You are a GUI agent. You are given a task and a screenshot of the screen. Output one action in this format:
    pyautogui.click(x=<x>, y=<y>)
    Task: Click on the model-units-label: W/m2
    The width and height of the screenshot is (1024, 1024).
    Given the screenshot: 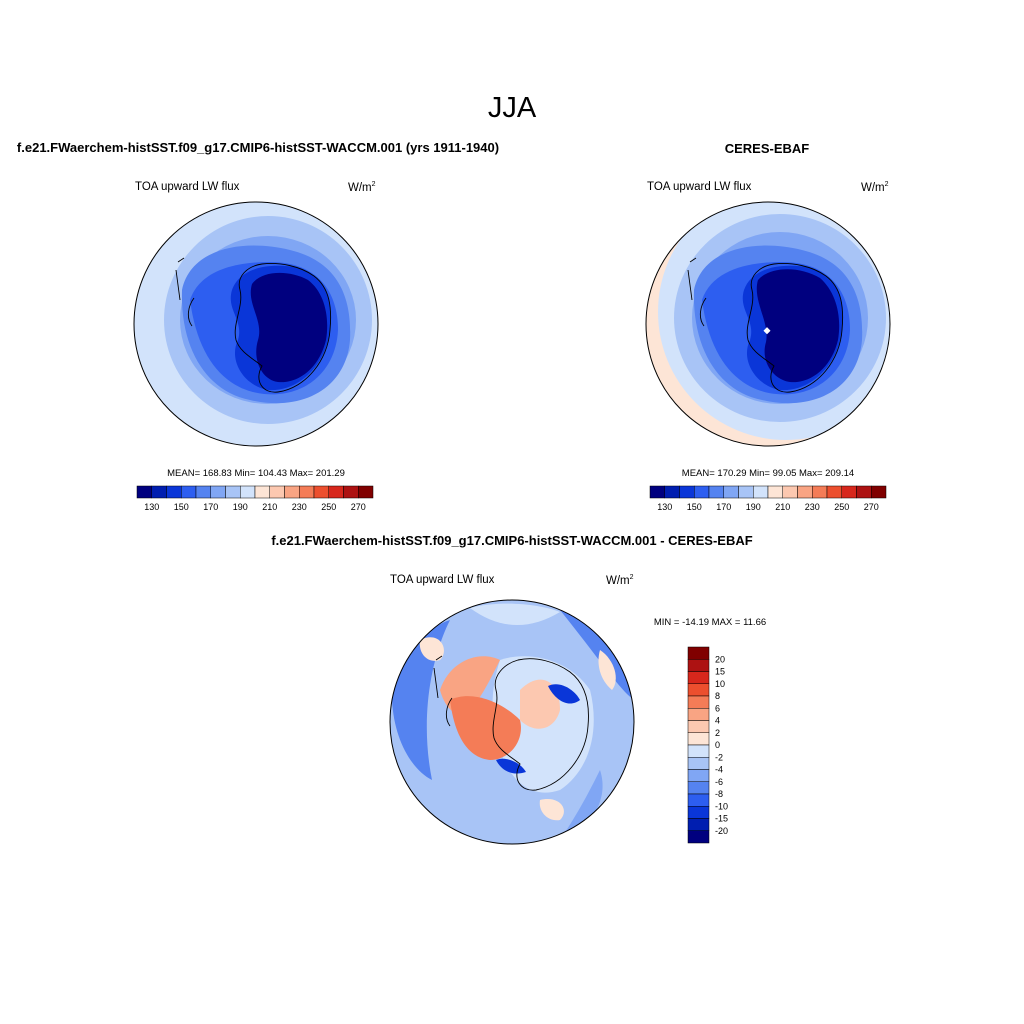 What is the action you would take?
    pyautogui.click(x=362, y=187)
    